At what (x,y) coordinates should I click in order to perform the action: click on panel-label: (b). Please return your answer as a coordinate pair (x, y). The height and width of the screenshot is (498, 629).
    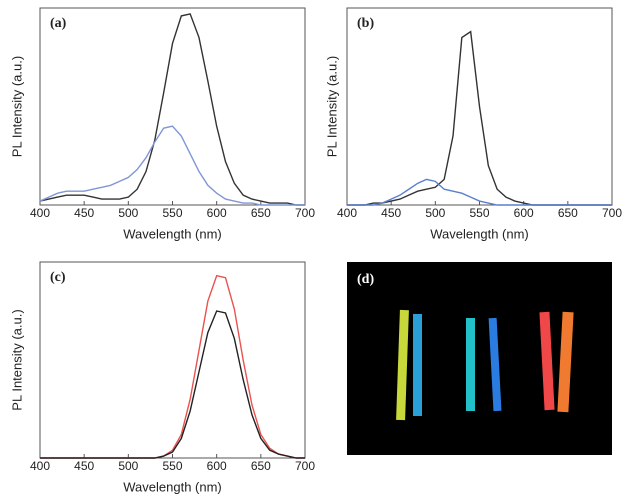
    Looking at the image, I should click on (365, 23).